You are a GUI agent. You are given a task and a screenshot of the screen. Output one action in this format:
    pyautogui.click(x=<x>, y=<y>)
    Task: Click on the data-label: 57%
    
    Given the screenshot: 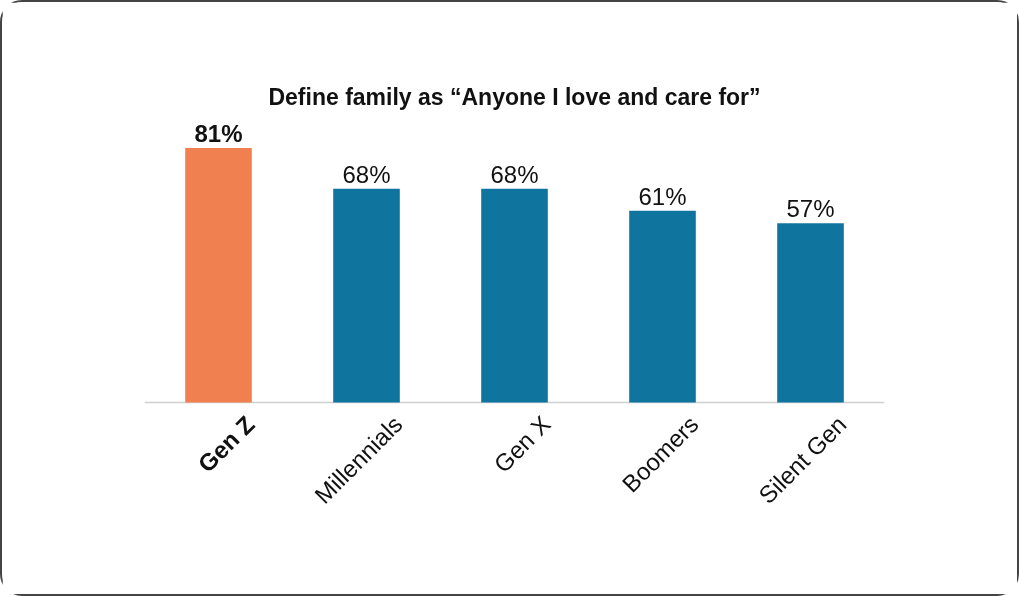 What is the action you would take?
    pyautogui.click(x=810, y=209)
    